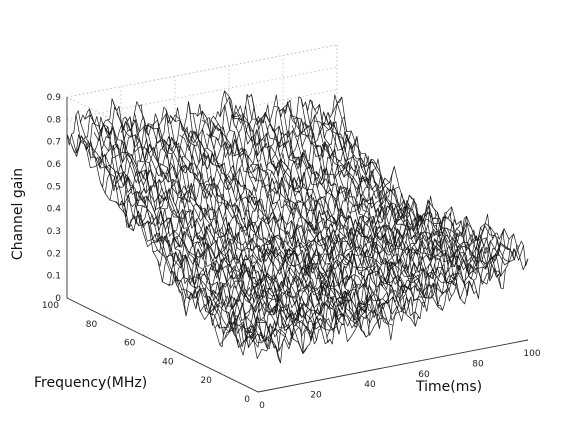  Describe the element at coordinates (168, 362) in the screenshot. I see `y-tick-label: 40` at that location.